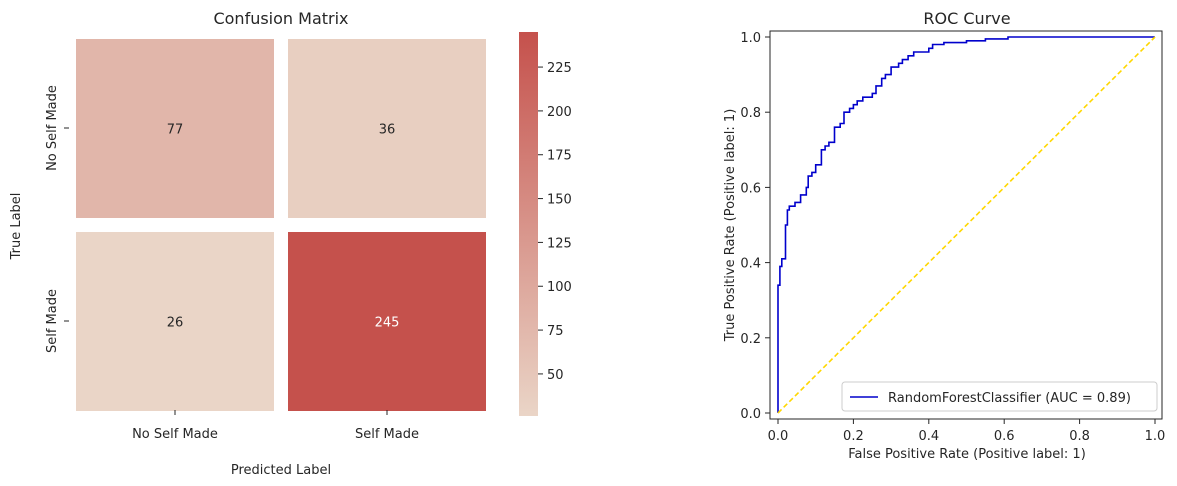 The image size is (1177, 486). What do you see at coordinates (387, 434) in the screenshot?
I see `cm-x-tick-label: Self Made` at bounding box center [387, 434].